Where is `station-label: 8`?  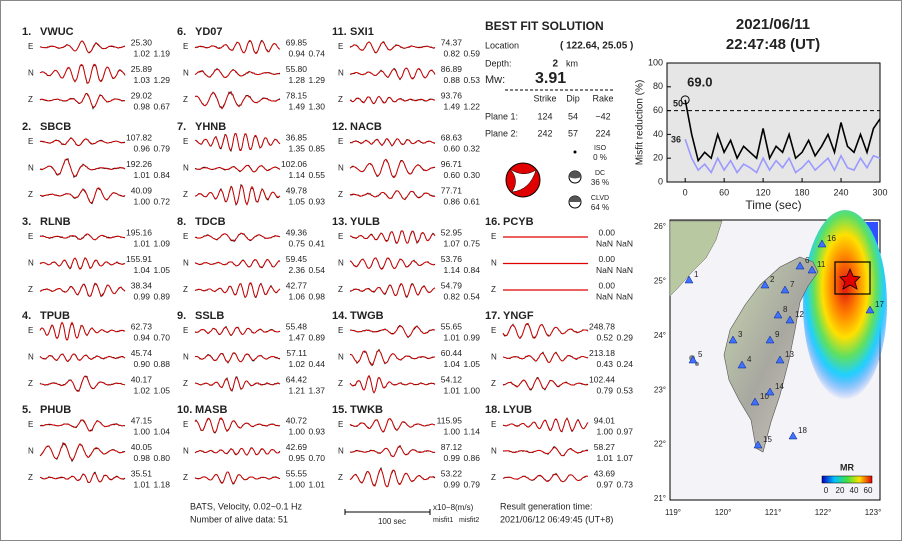 station-label: 8 is located at coordinates (785, 309).